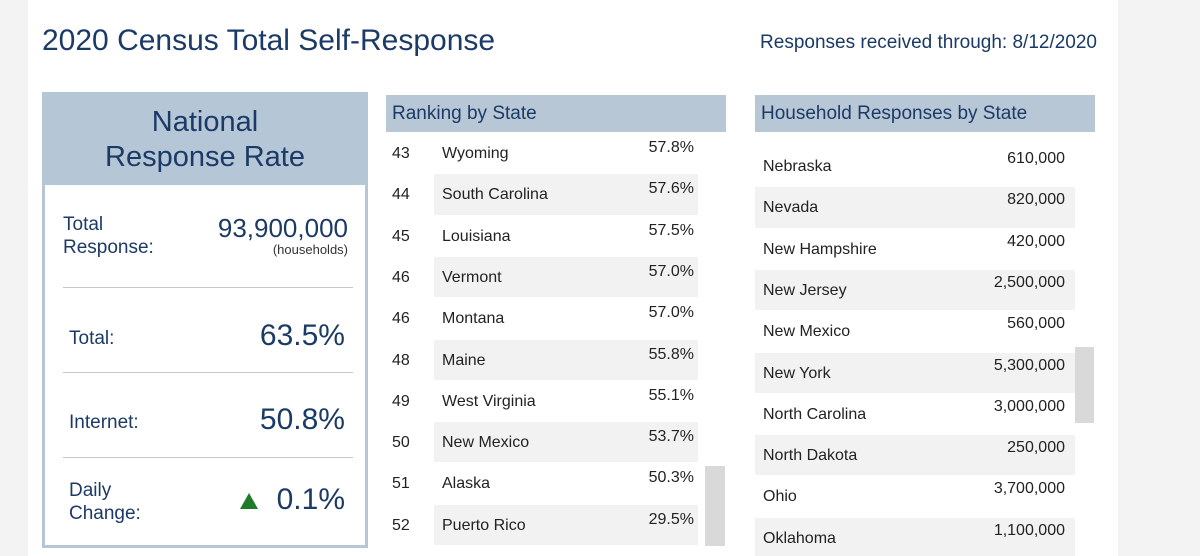  What do you see at coordinates (925, 249) in the screenshot?
I see `household-row: New Hampshire 420,000` at bounding box center [925, 249].